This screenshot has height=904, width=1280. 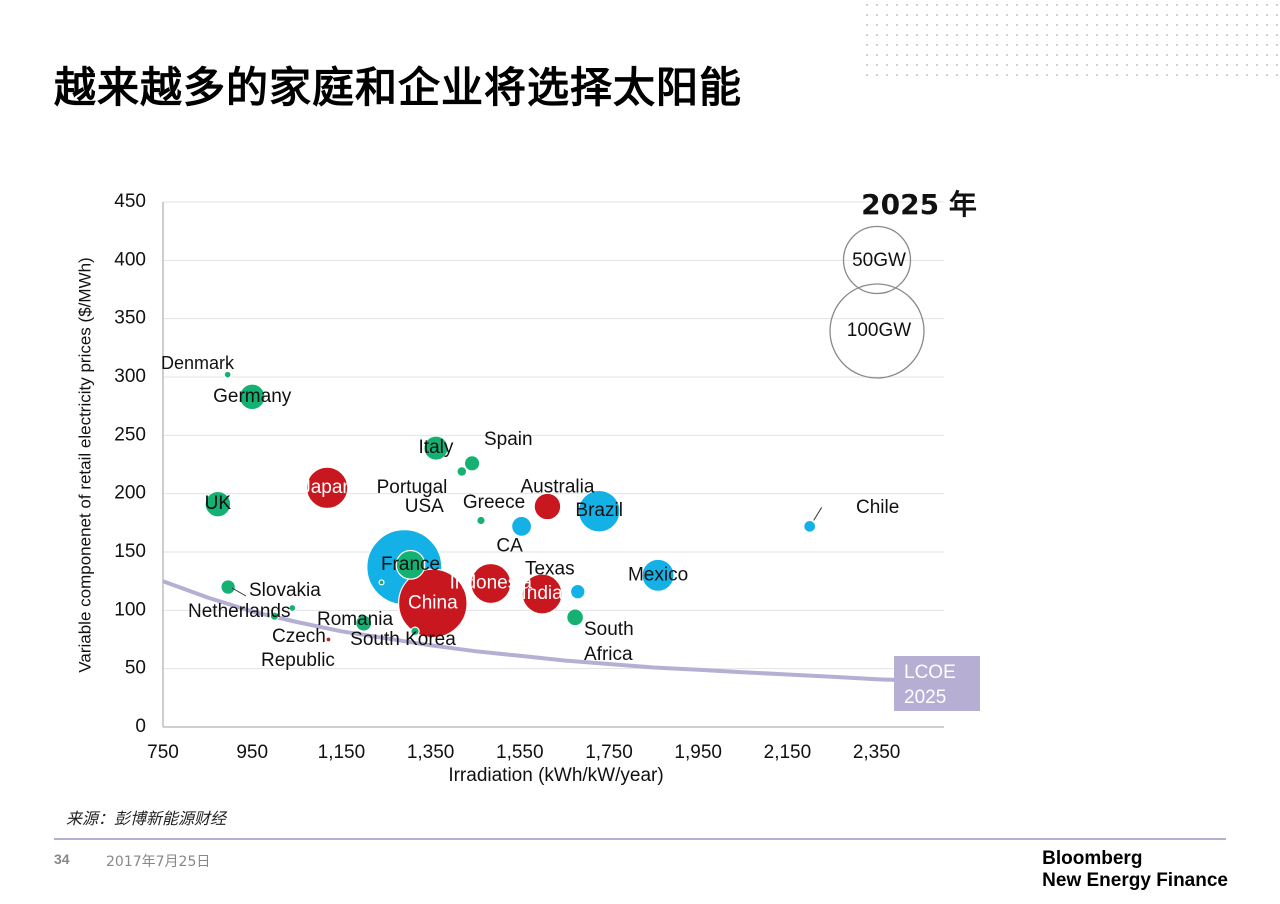 I want to click on y-tick-label: 300, so click(x=130, y=376).